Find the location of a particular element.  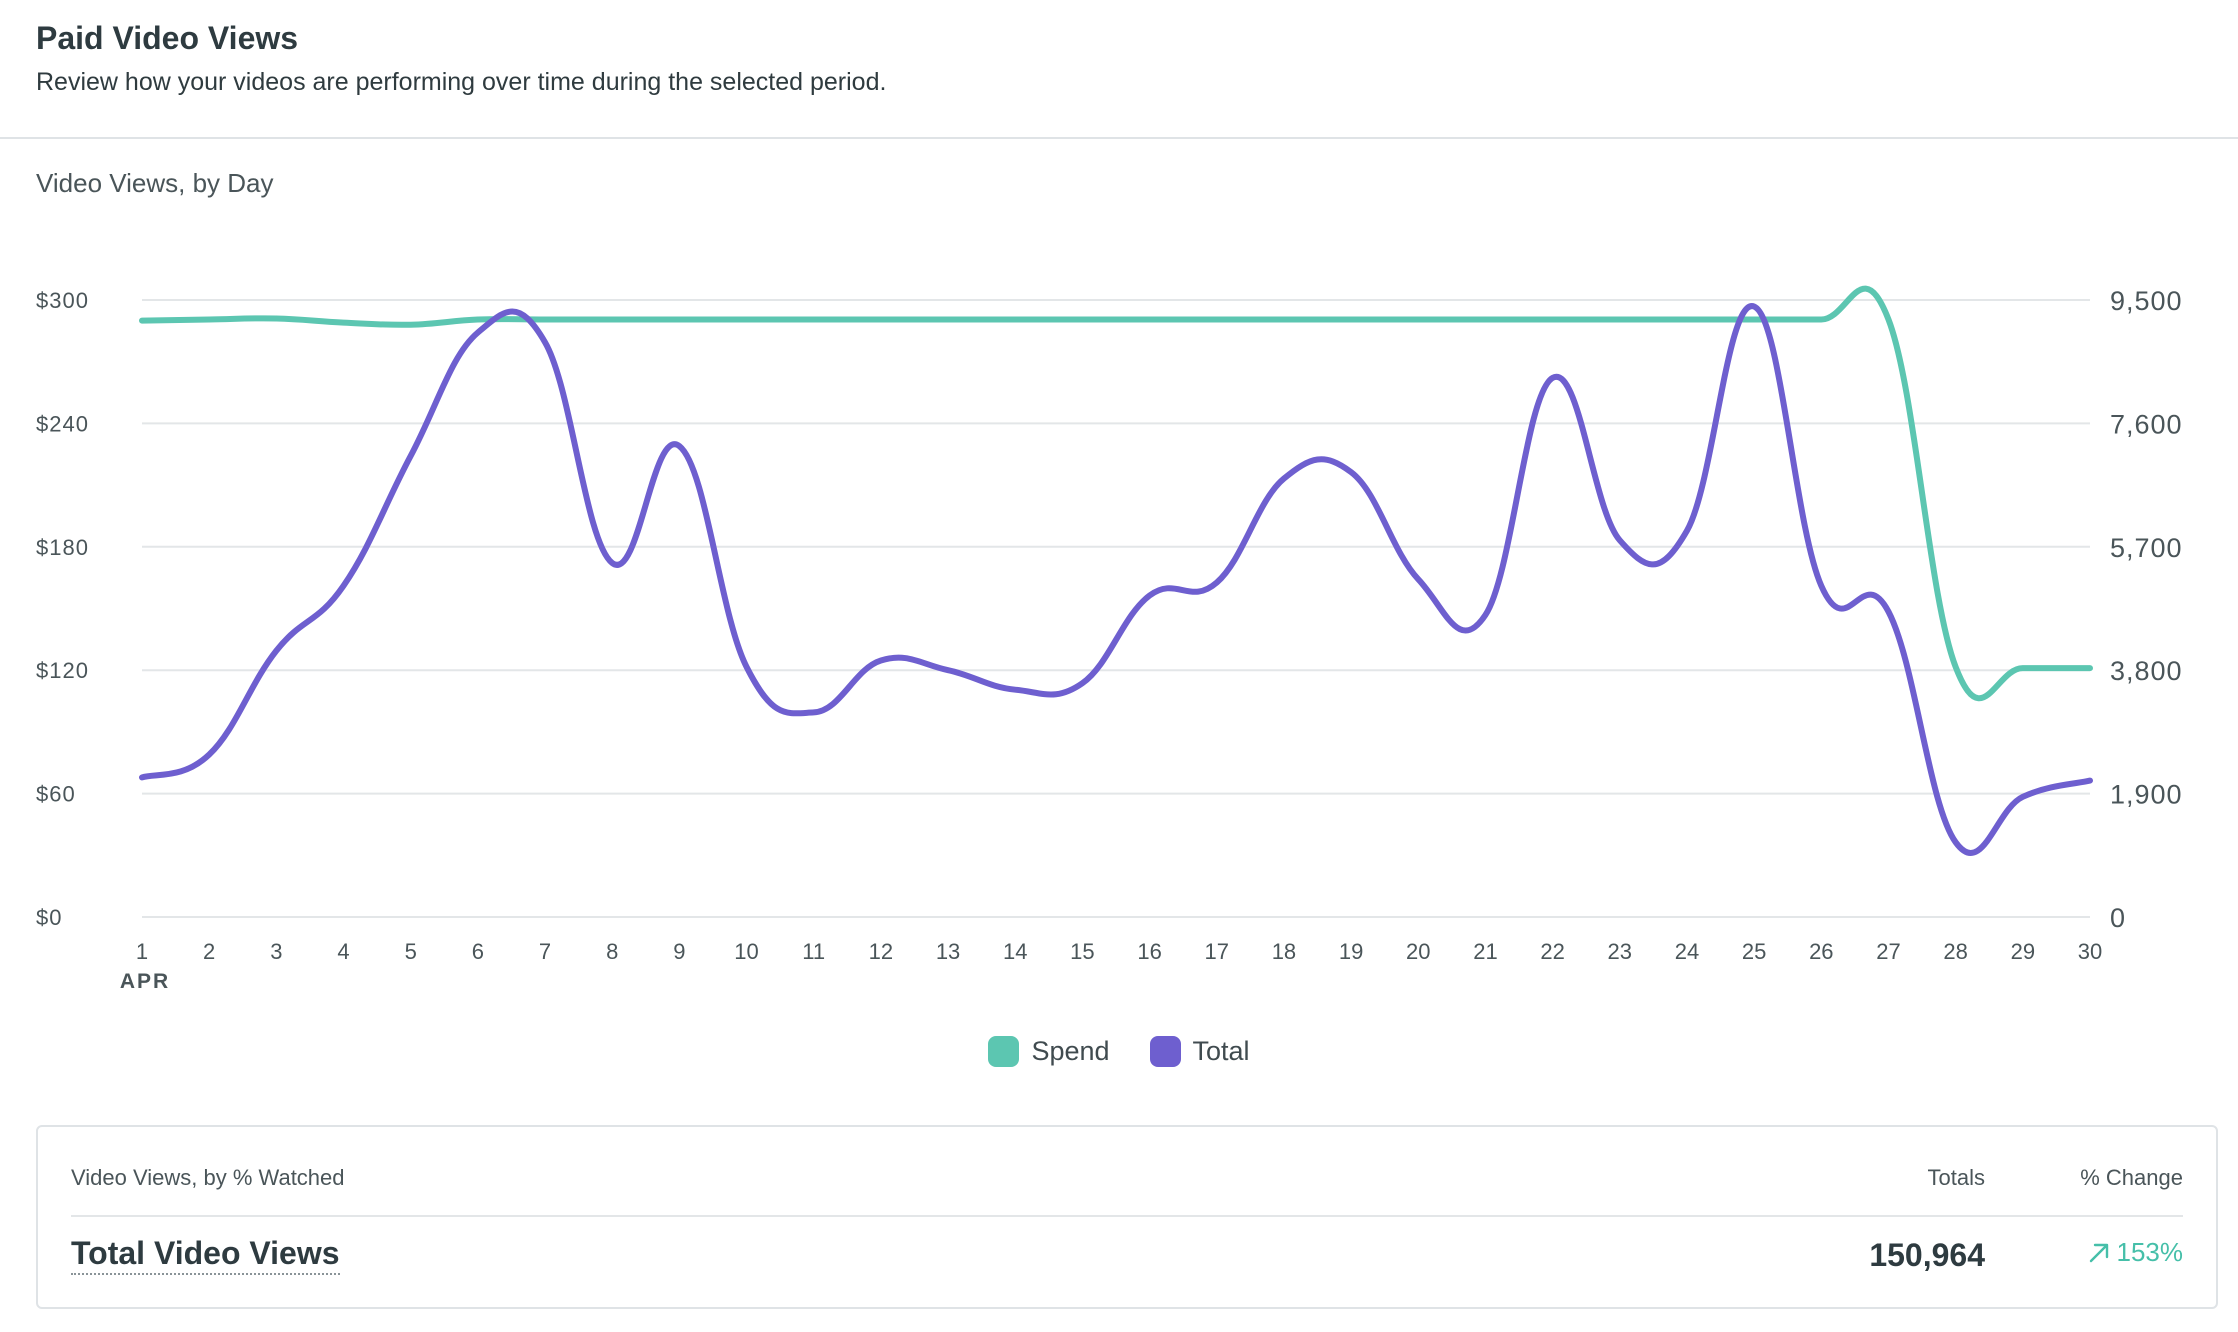

y-left-tick-label: $300 is located at coordinates (62, 300).